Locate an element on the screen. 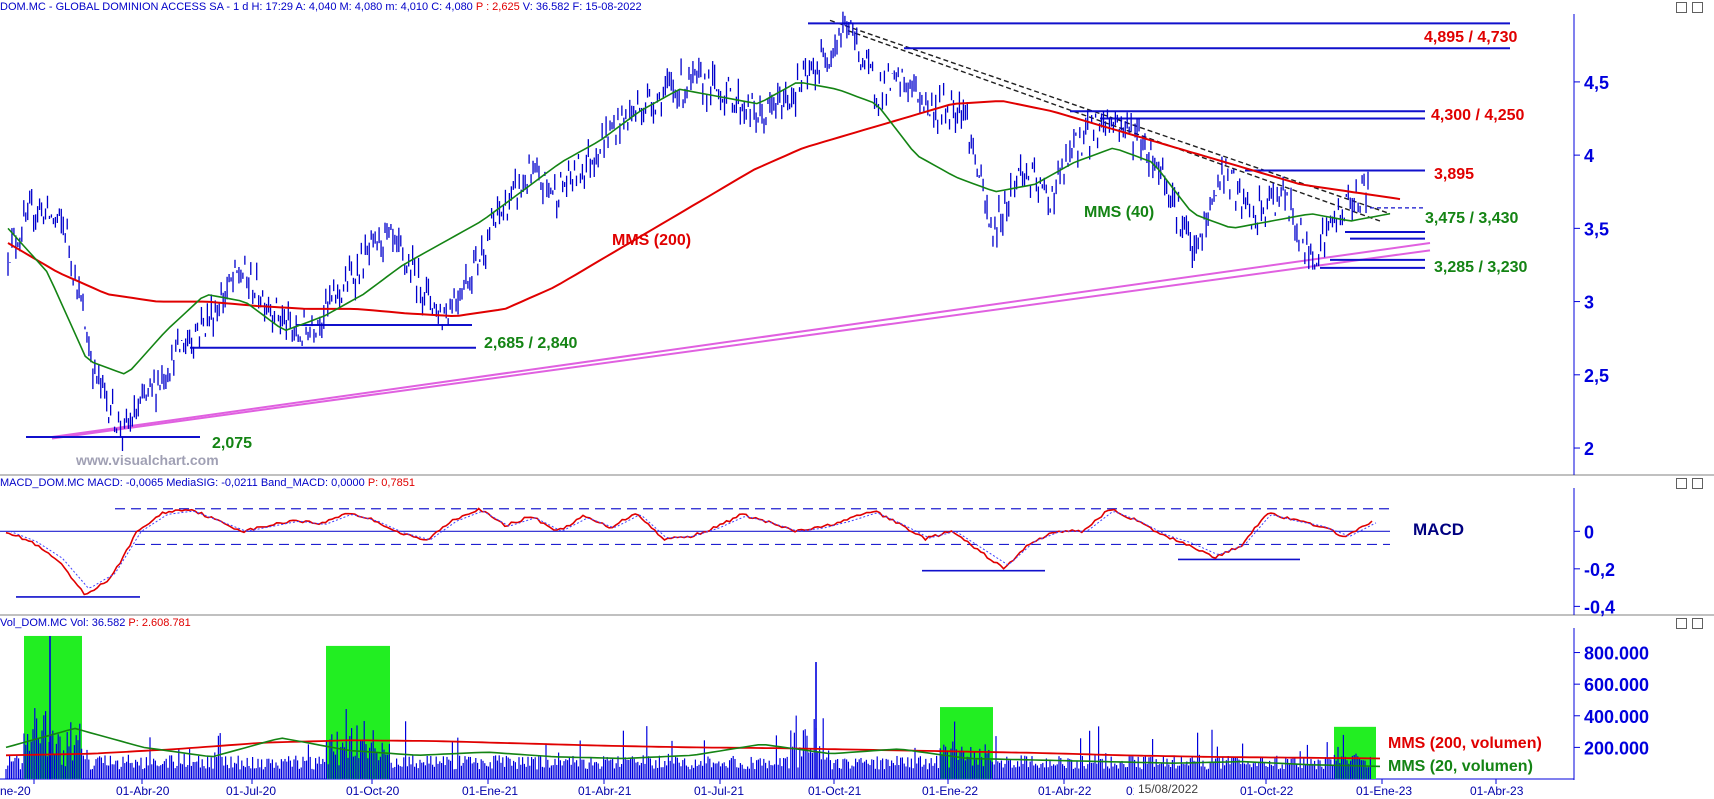 This screenshot has height=799, width=1714. volume-ytick-label: 200.000 is located at coordinates (1616, 748).